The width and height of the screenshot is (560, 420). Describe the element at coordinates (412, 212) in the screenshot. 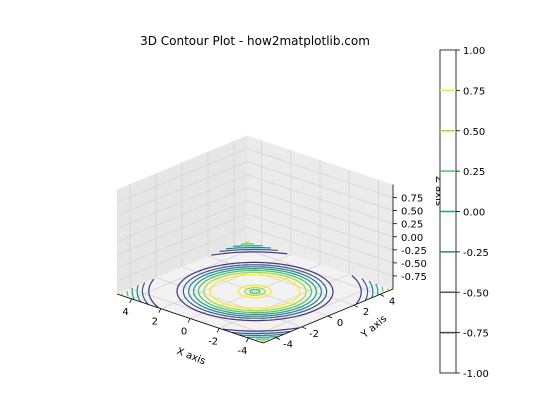

I see `z-tick-label: 0.50` at that location.